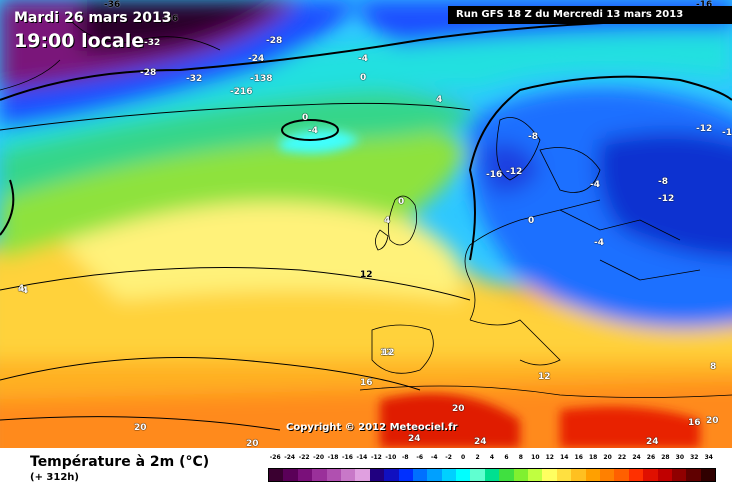 The width and height of the screenshot is (732, 488). Describe the element at coordinates (593, 457) in the screenshot. I see `color-scale-tick-label: 18` at that location.